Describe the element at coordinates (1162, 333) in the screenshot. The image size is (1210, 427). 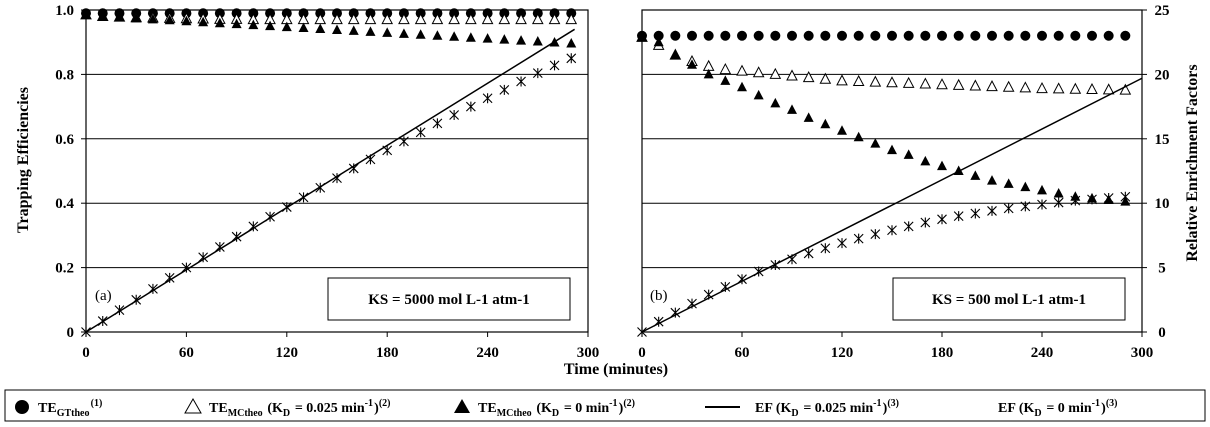
I see `y2-tick-label: 0` at that location.